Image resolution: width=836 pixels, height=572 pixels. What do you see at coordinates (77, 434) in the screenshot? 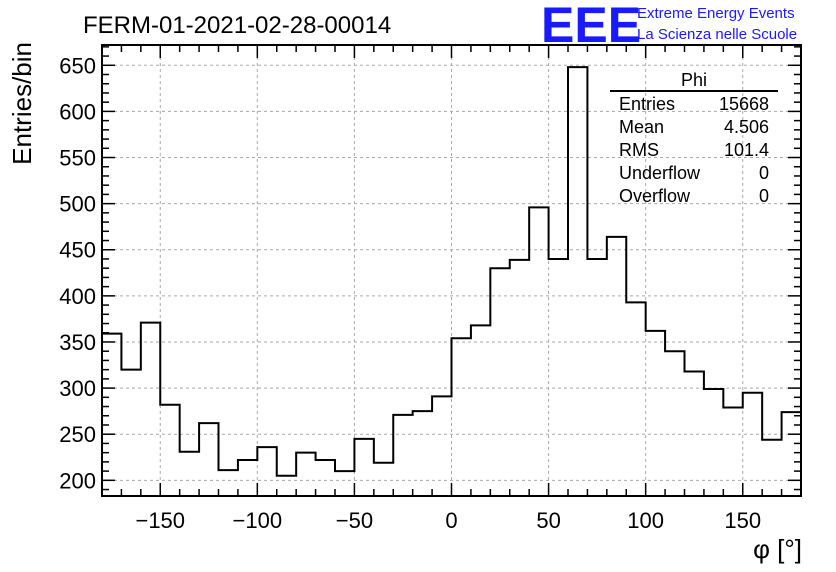
I see `y-tick-label: 250` at bounding box center [77, 434].